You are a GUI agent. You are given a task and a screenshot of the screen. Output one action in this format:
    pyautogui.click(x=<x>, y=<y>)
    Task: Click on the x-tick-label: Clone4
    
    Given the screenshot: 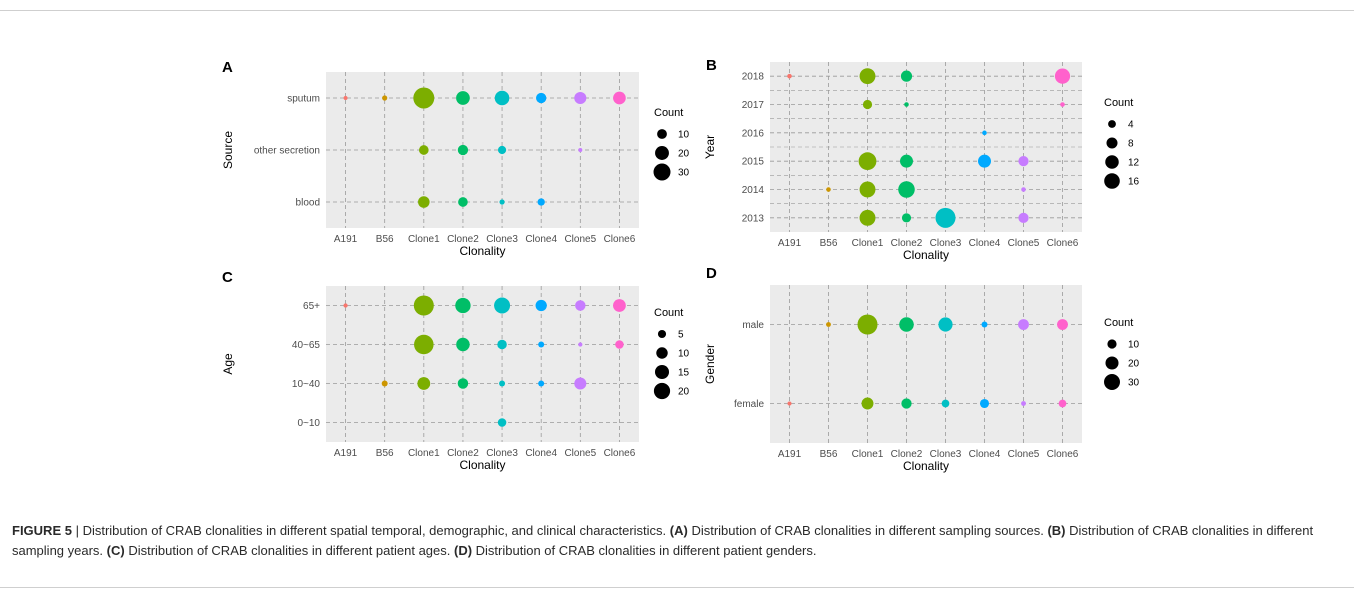 What is the action you would take?
    pyautogui.click(x=541, y=453)
    